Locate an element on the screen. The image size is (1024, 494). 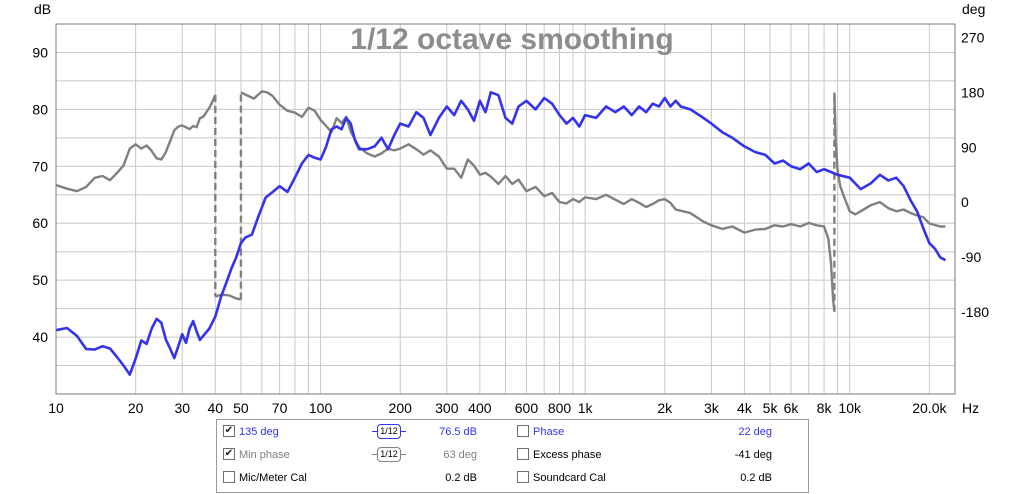
left-tick-label: 50 is located at coordinates (40, 280).